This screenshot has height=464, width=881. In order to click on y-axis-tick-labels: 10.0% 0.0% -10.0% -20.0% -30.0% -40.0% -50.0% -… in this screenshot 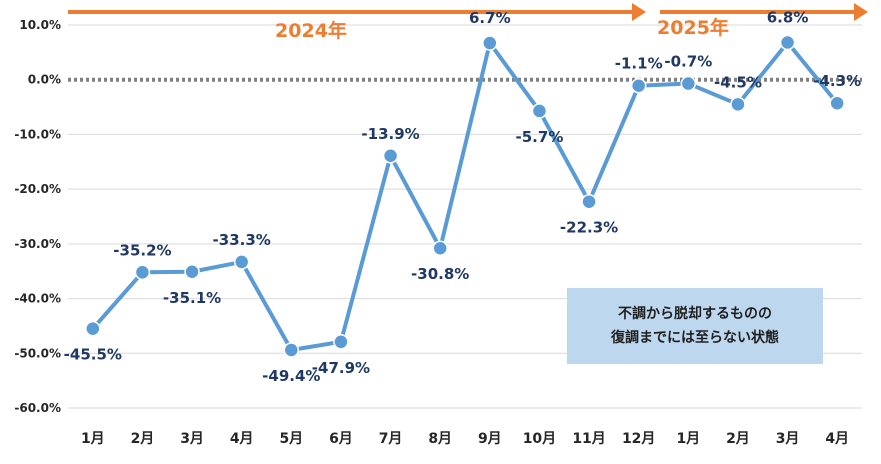, I will do `click(37, 216)`.